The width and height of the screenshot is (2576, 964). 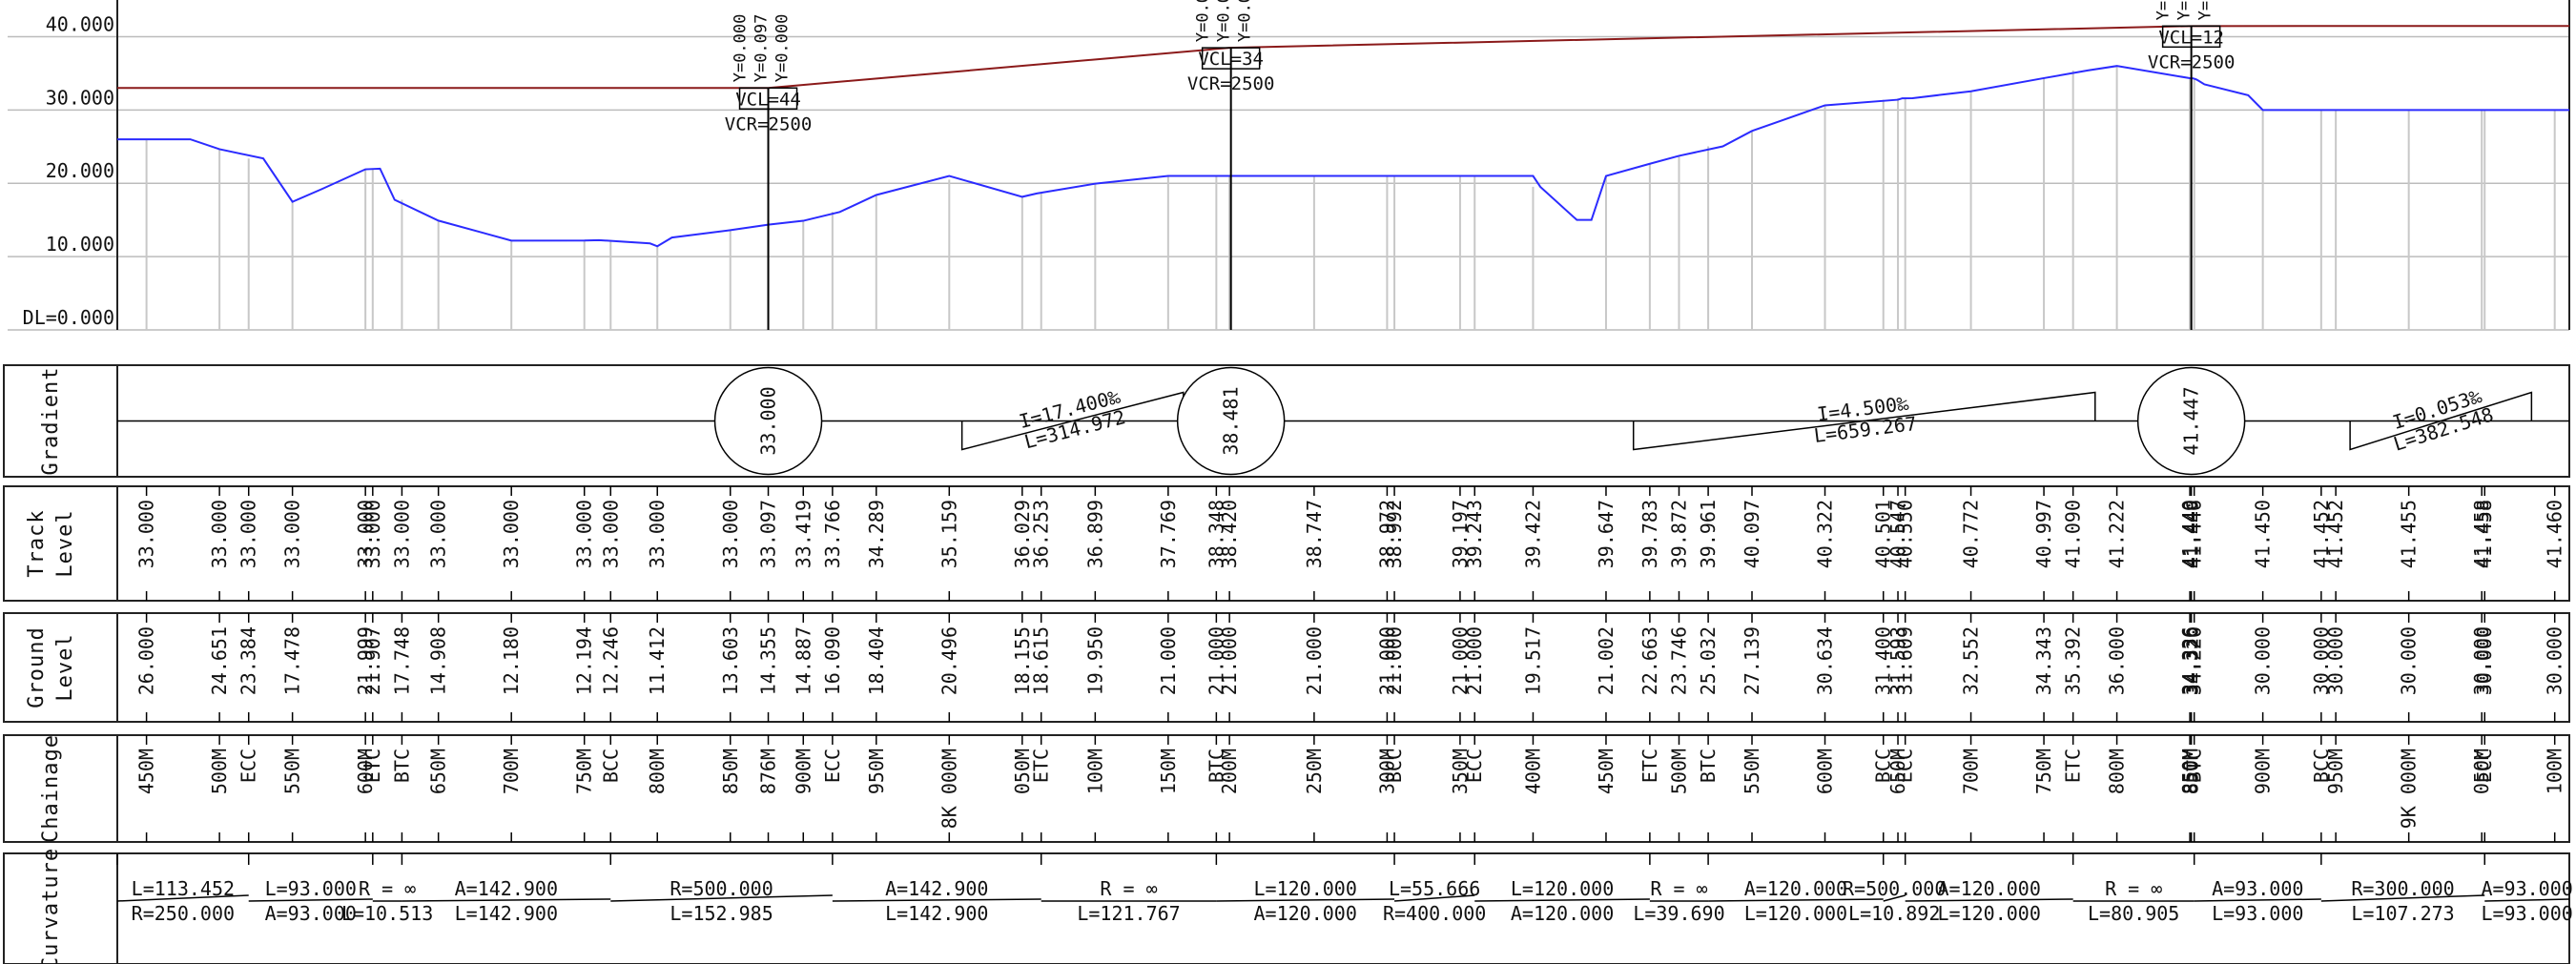 I want to click on track-value: 41.452, so click(x=2335, y=534).